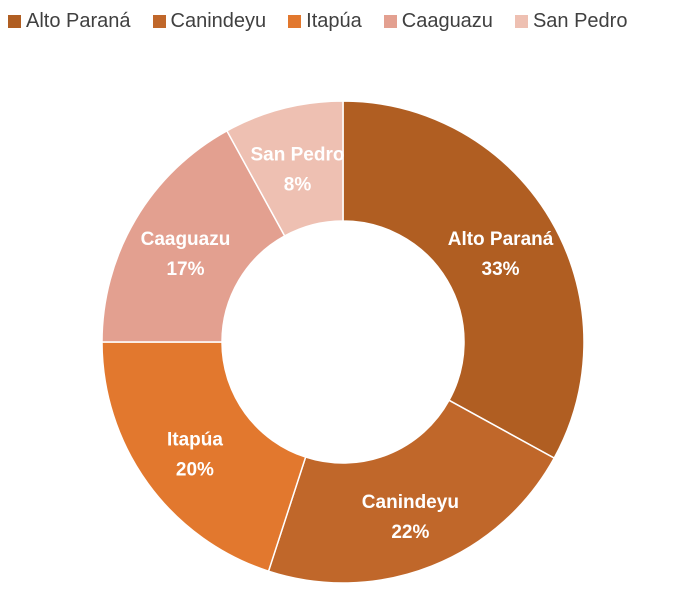 This screenshot has width=692, height=593. What do you see at coordinates (410, 532) in the screenshot?
I see `slice-percent-canindeyu: 22%` at bounding box center [410, 532].